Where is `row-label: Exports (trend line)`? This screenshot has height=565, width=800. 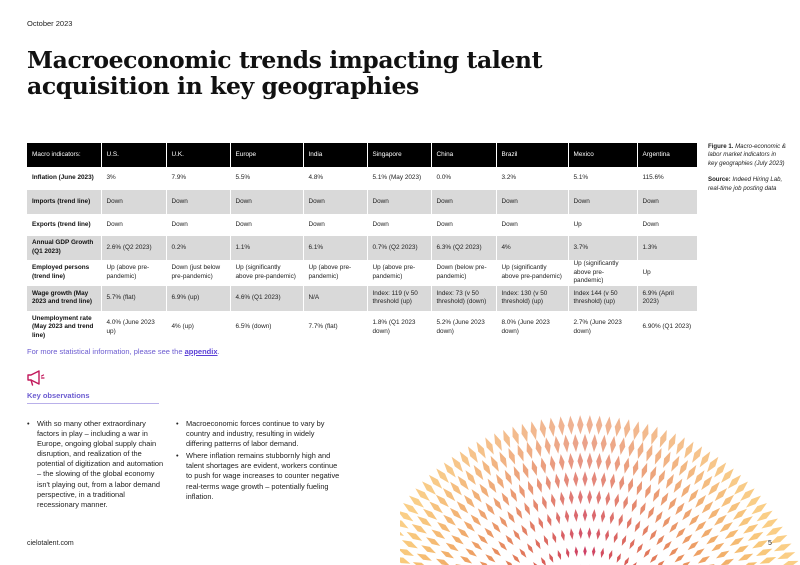 row-label: Exports (trend line) is located at coordinates (64, 225).